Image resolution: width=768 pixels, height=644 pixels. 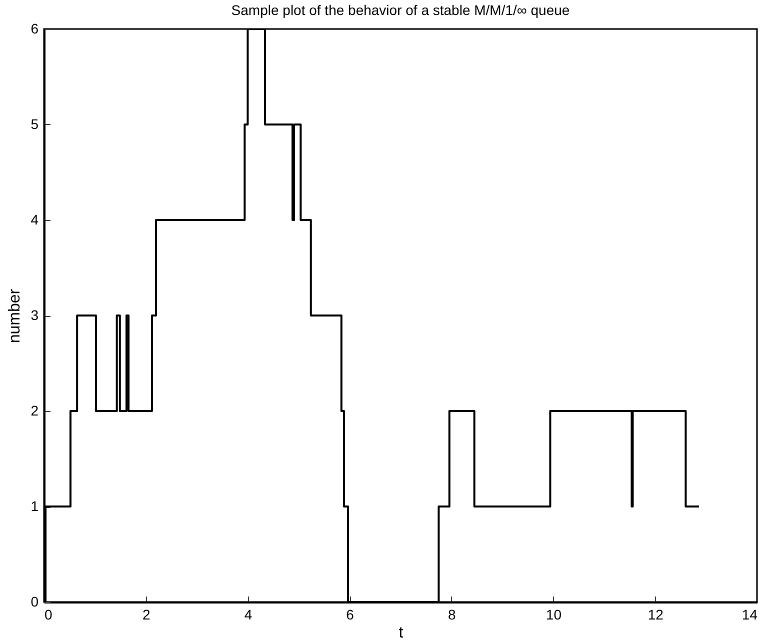 I want to click on x-tick-label: 8, so click(x=452, y=614).